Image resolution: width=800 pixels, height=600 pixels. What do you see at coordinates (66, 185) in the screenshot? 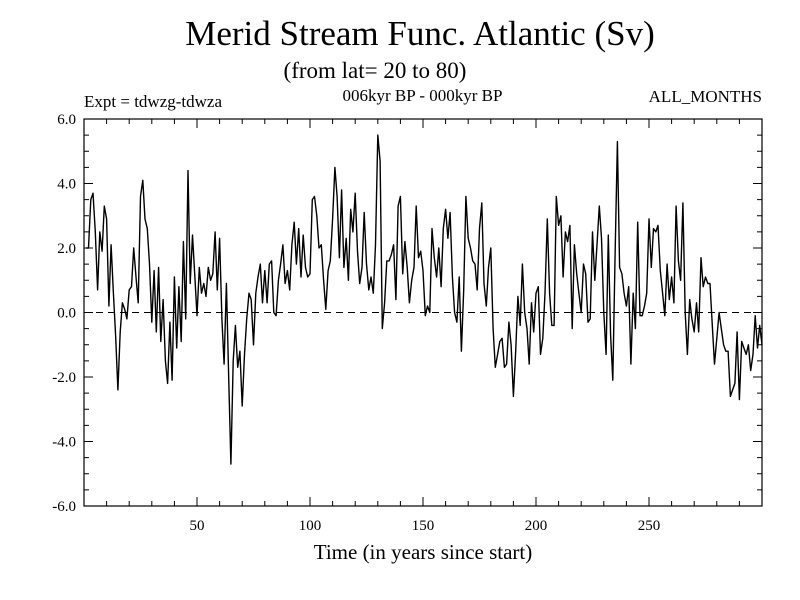
I see `y-tick-label: 4.0` at bounding box center [66, 185].